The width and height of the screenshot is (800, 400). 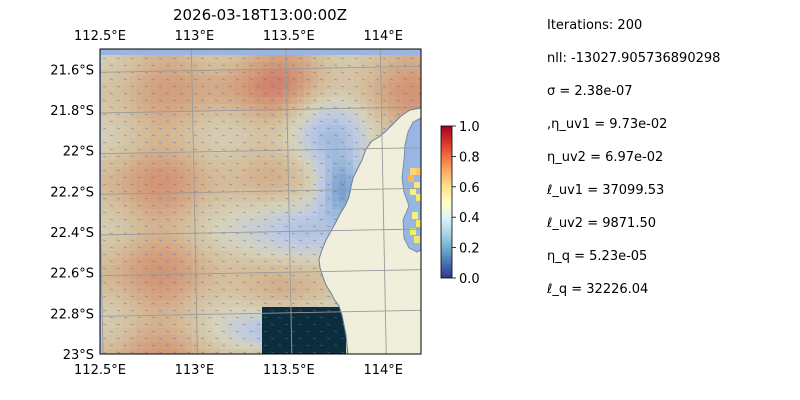 What do you see at coordinates (469, 279) in the screenshot?
I see `colorbar-tick-label: 0.0` at bounding box center [469, 279].